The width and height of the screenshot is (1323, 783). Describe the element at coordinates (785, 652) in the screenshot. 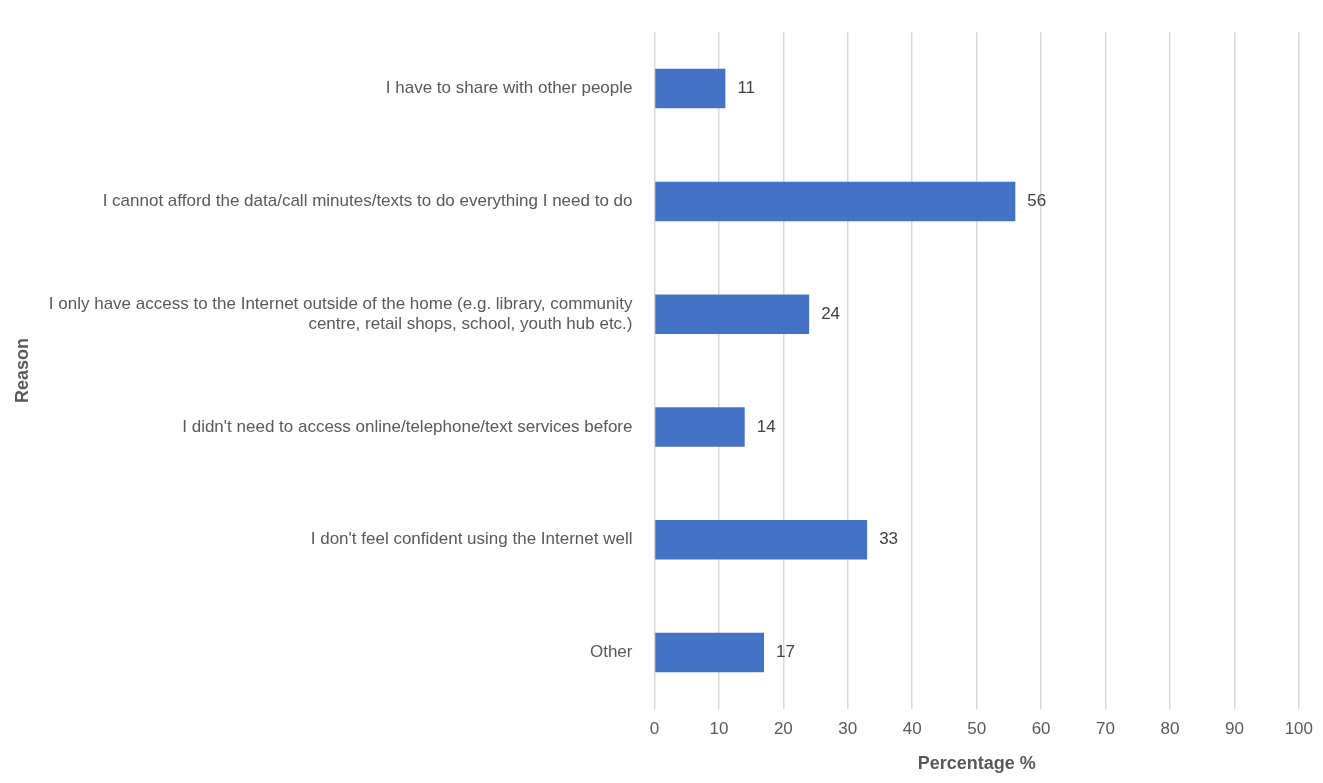

I see `data-label: 17` at that location.